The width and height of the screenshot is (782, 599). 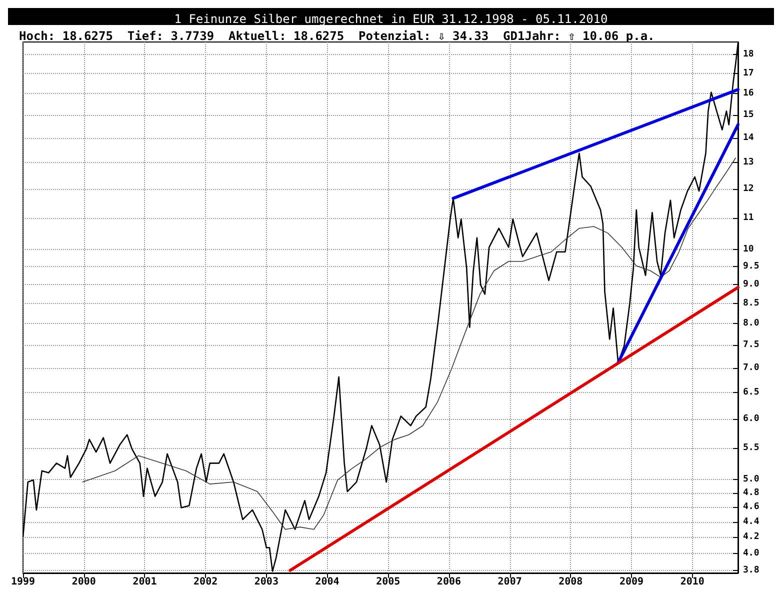 What do you see at coordinates (748, 73) in the screenshot?
I see `y-tick-label: 17` at bounding box center [748, 73].